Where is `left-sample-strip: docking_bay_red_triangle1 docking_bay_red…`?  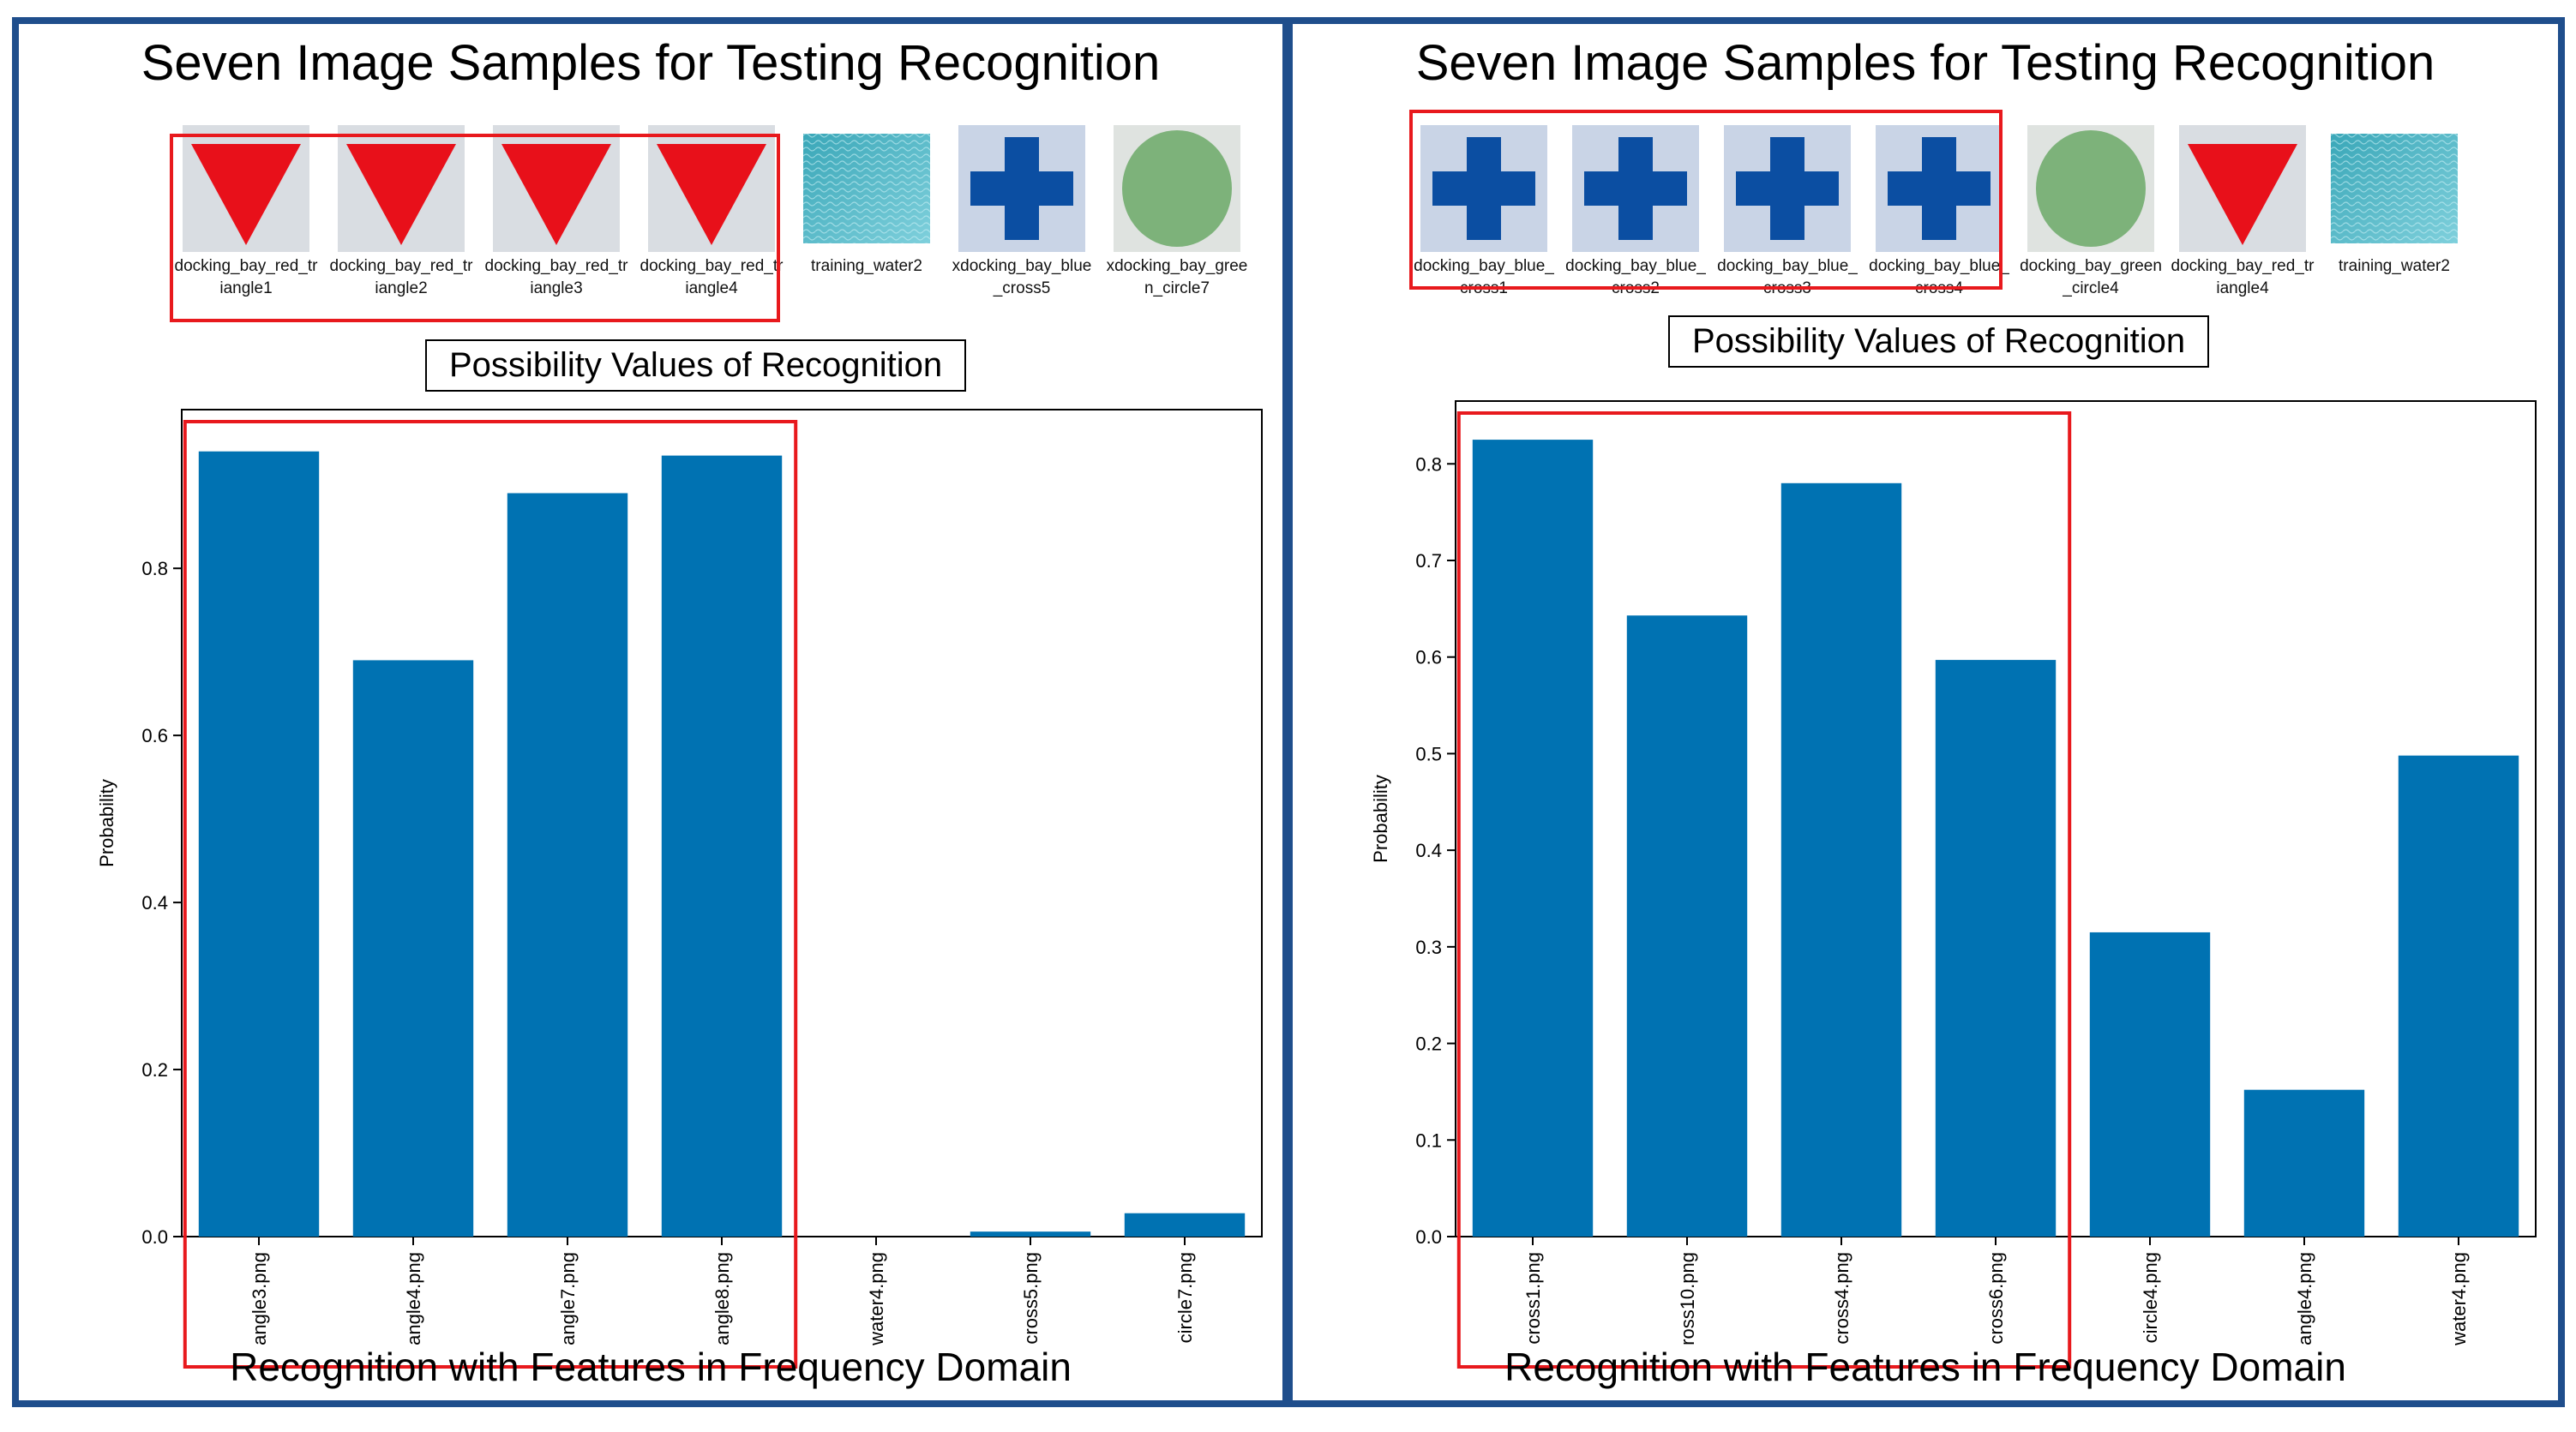 left-sample-strip: docking_bay_red_triangle1 docking_bay_red… is located at coordinates (650, 232).